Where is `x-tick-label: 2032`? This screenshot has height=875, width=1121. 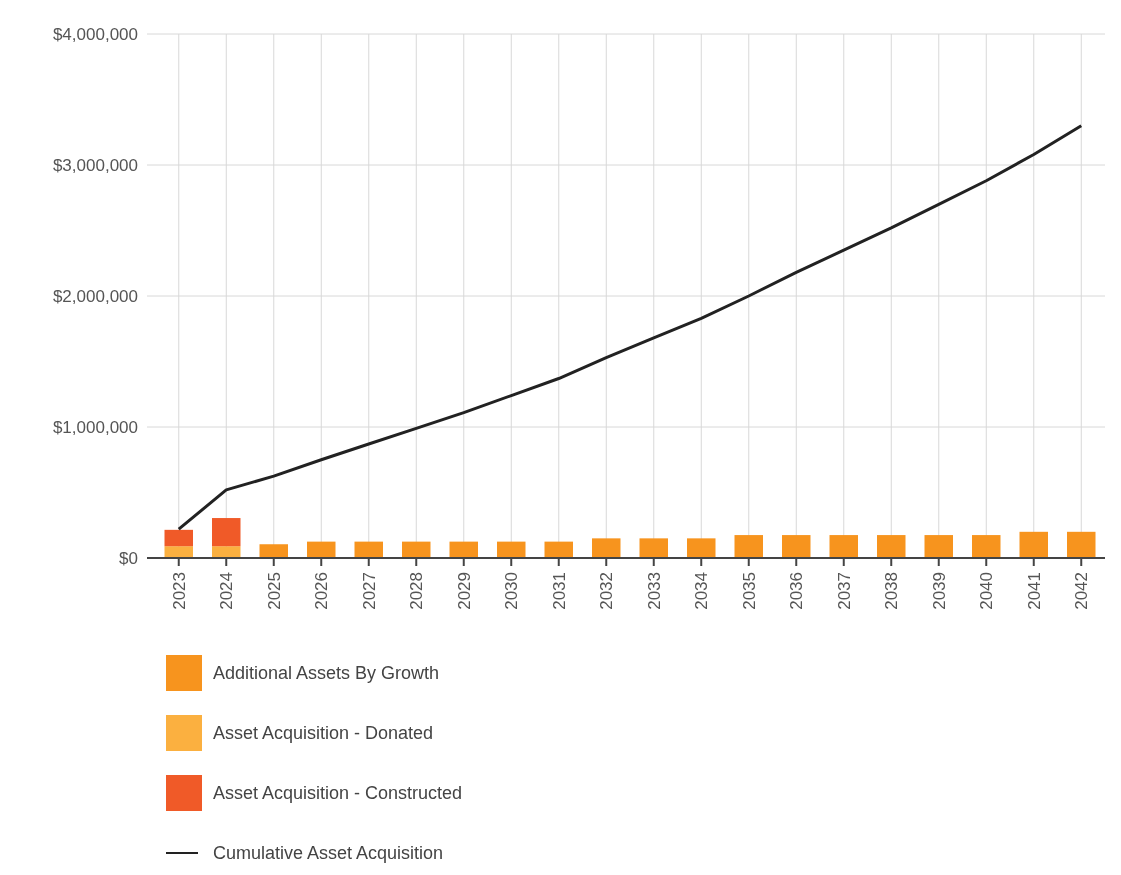
x-tick-label: 2032 is located at coordinates (607, 591).